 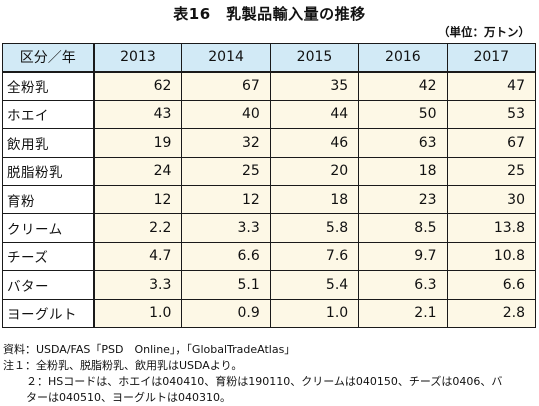 I want to click on table-cell: 19, so click(x=137, y=143).